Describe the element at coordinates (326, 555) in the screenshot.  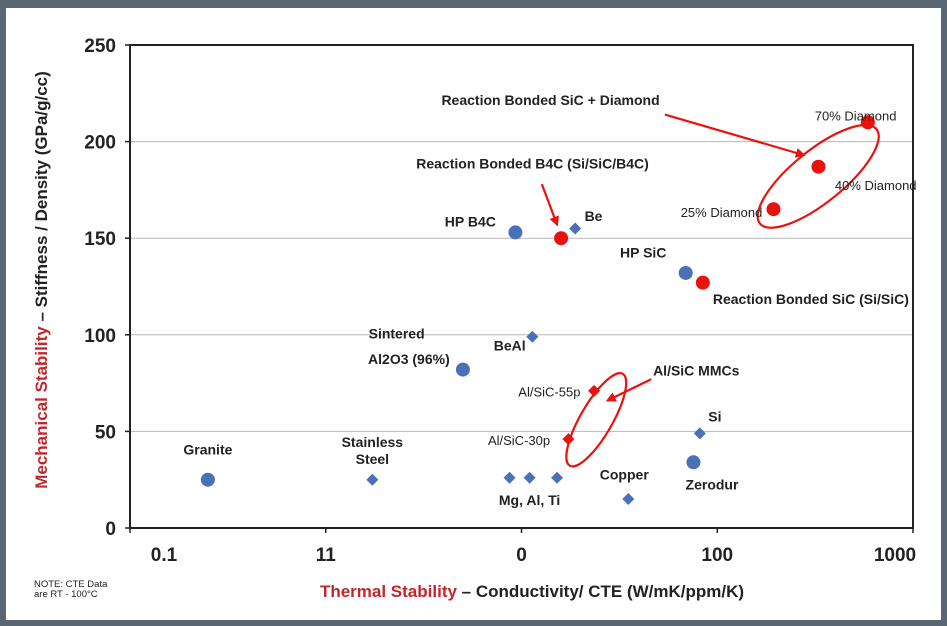
I see `x-tick-label-1: 11` at that location.